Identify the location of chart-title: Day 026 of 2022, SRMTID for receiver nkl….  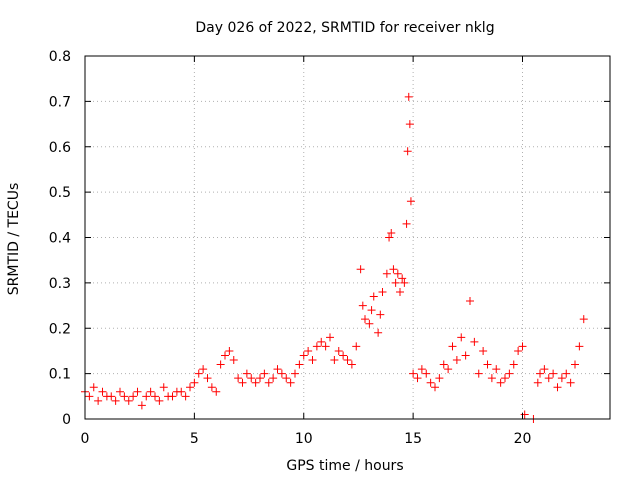
(344, 28).